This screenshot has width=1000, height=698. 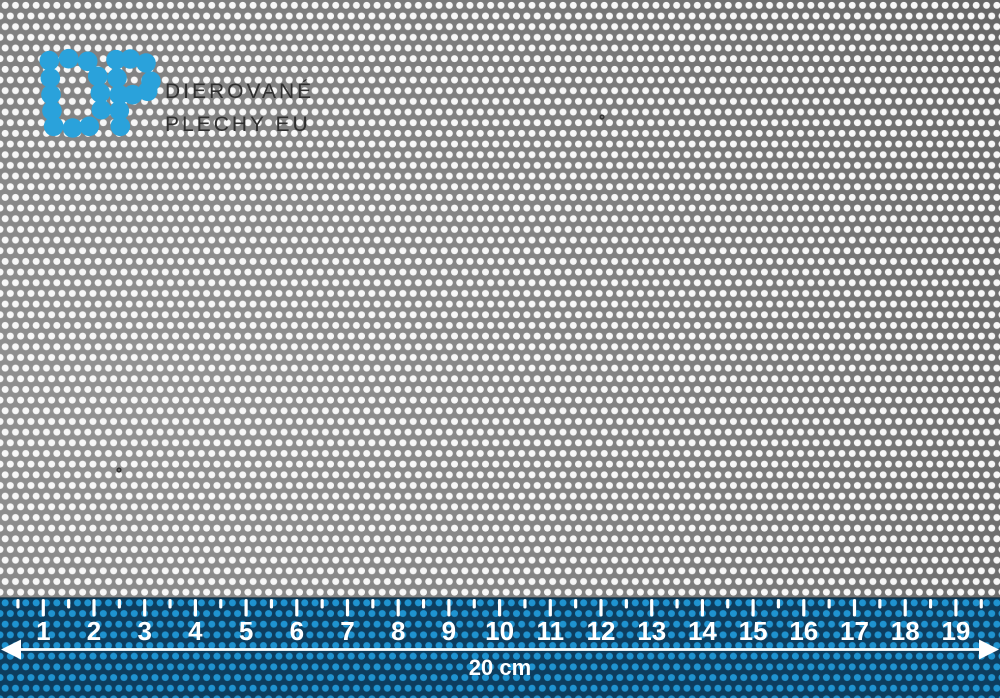 I want to click on brand-wordmark: DIEROVANÉ PLECHY EU, so click(x=239, y=108).